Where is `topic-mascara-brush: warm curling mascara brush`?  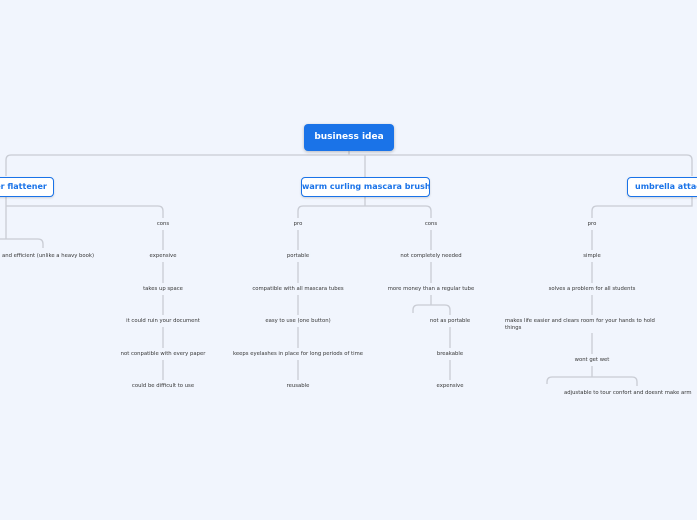 topic-mascara-brush: warm curling mascara brush is located at coordinates (366, 187).